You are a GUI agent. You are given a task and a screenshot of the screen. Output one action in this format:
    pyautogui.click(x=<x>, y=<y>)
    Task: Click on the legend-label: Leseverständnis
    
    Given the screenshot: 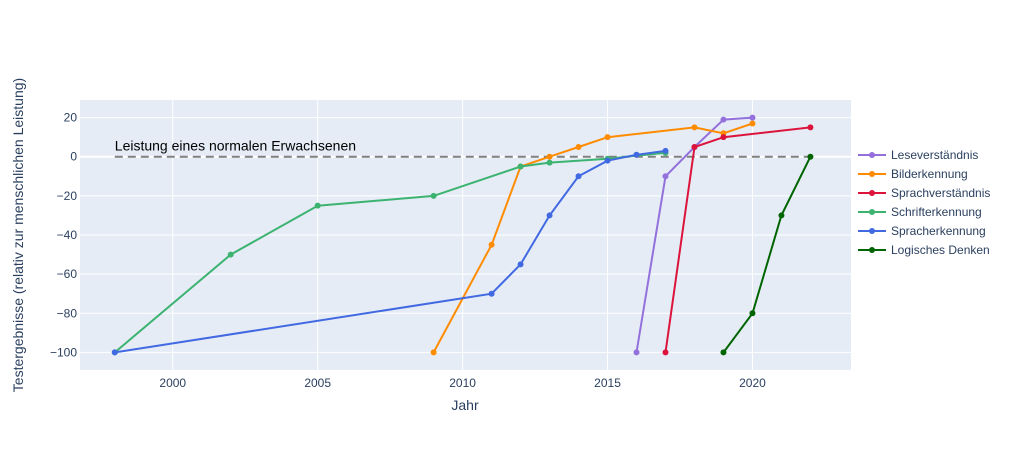 What is the action you would take?
    pyautogui.click(x=934, y=155)
    